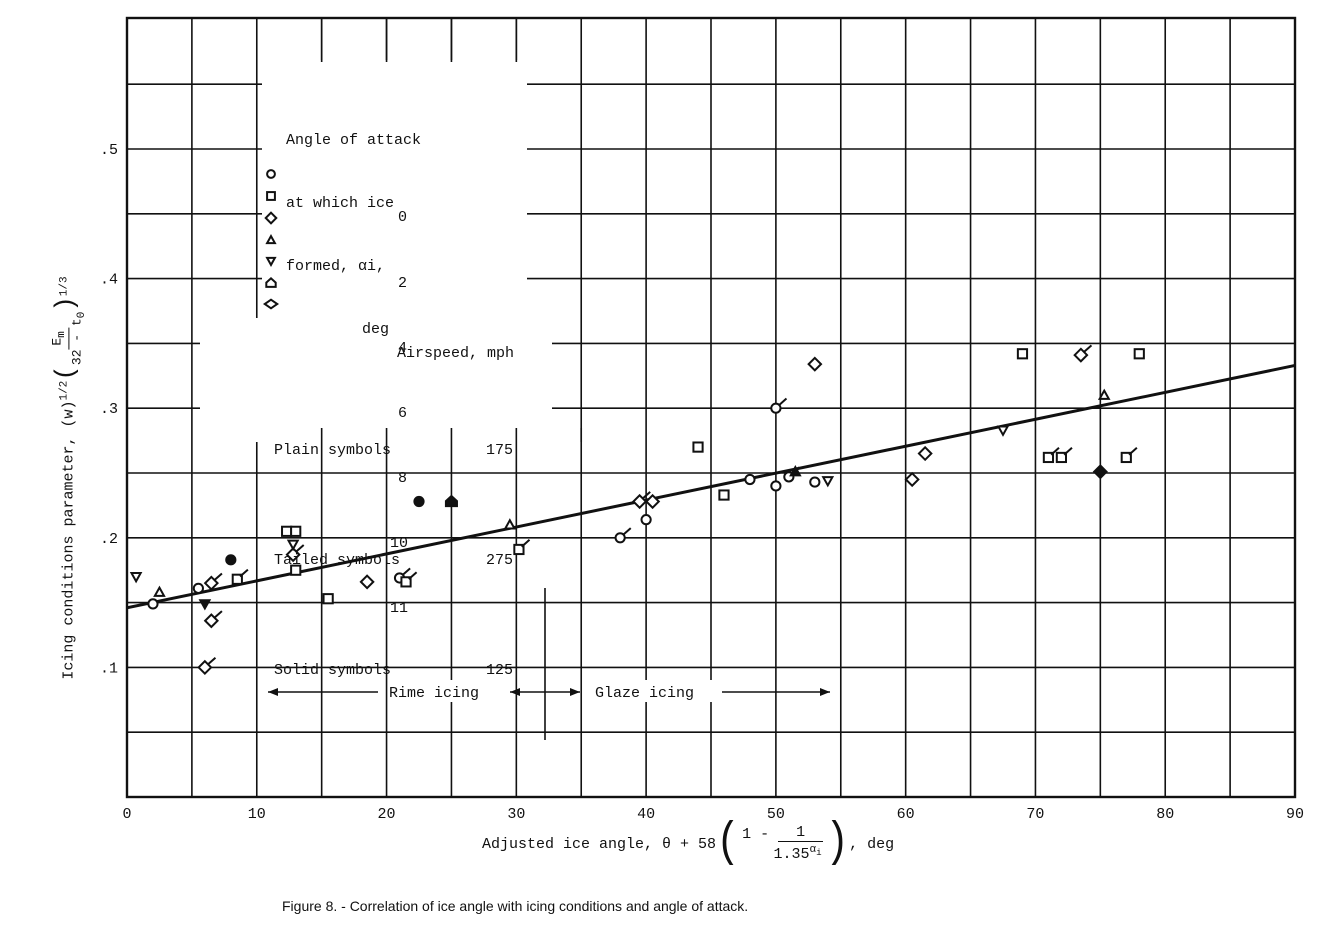  Describe the element at coordinates (713, 814) in the screenshot. I see `x-axis-ticks: 0 10 20 30 40 50 60 70 80 90` at that location.